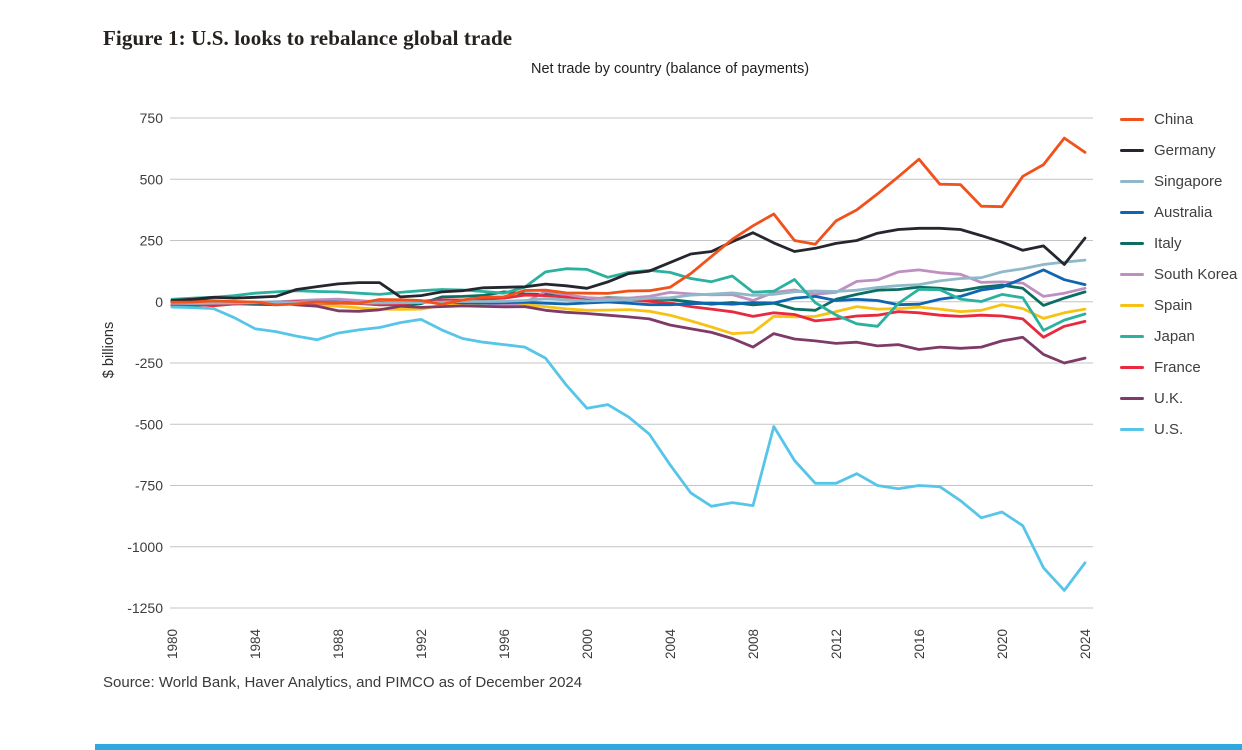  I want to click on legend-item: U.K., so click(1178, 398).